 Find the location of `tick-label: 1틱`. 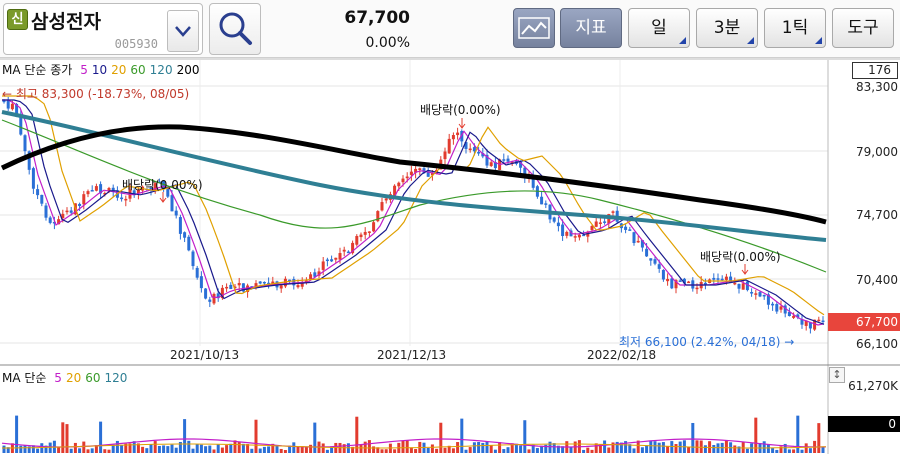

tick-label: 1틱 is located at coordinates (795, 28).